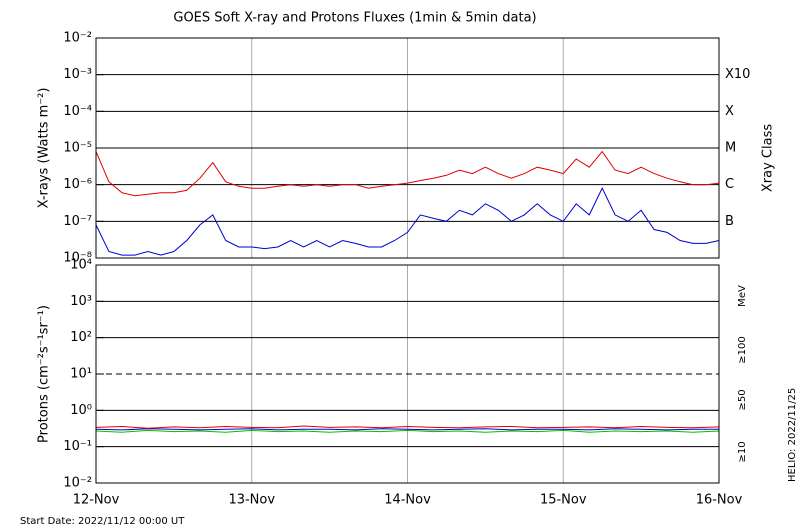 The width and height of the screenshot is (800, 530). Describe the element at coordinates (81, 337) in the screenshot. I see `y-tick-label: 10²` at that location.